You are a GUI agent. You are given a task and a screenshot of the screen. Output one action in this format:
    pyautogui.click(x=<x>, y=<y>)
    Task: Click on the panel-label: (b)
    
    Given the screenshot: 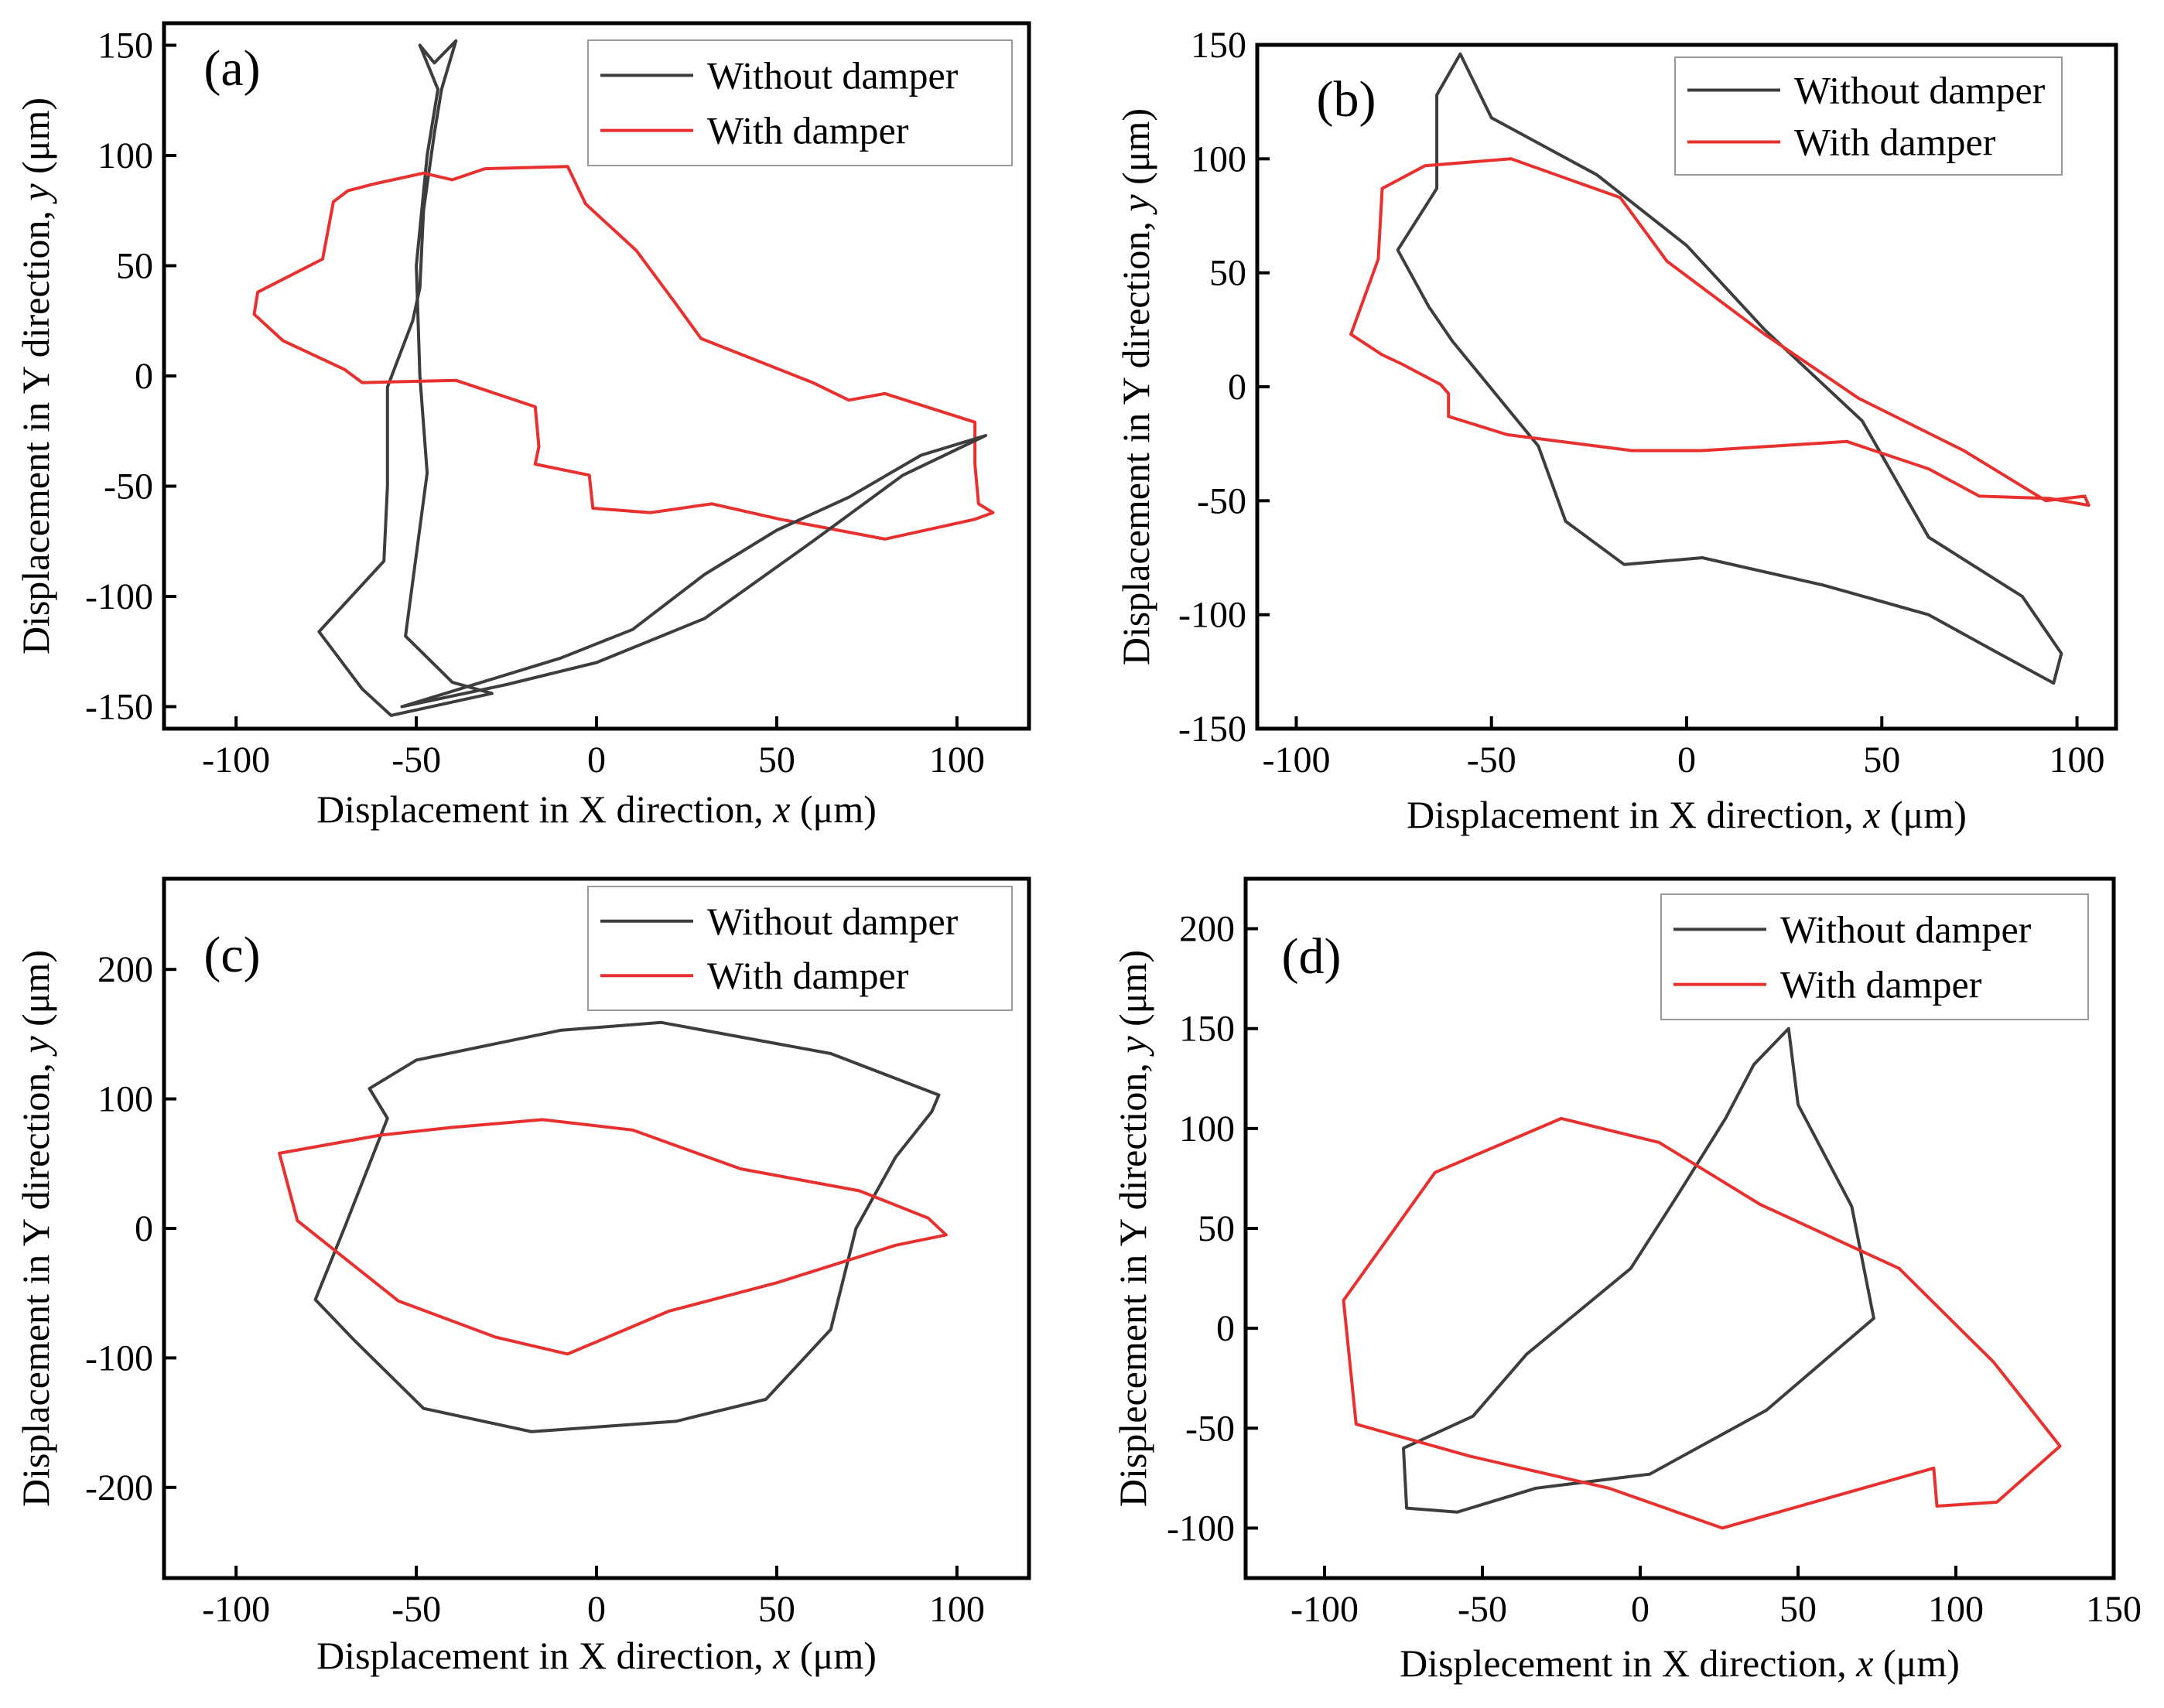 What is the action you would take?
    pyautogui.click(x=1346, y=100)
    